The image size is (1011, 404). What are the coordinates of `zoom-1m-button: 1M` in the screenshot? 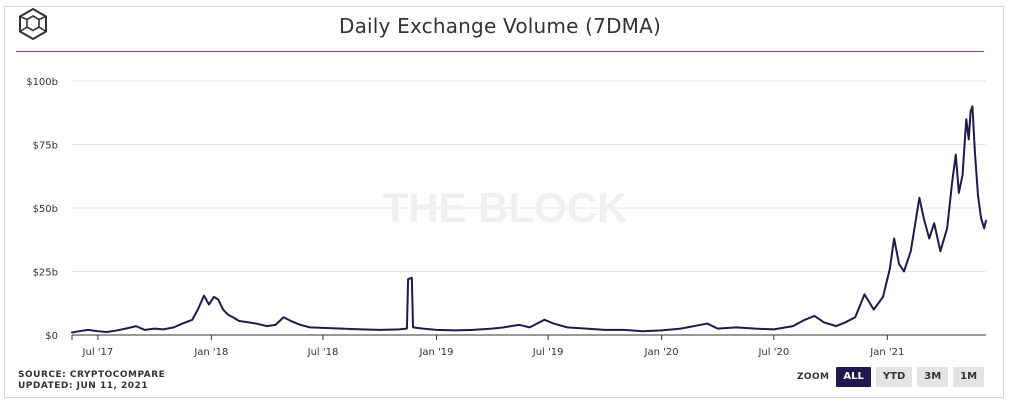 It's located at (969, 377).